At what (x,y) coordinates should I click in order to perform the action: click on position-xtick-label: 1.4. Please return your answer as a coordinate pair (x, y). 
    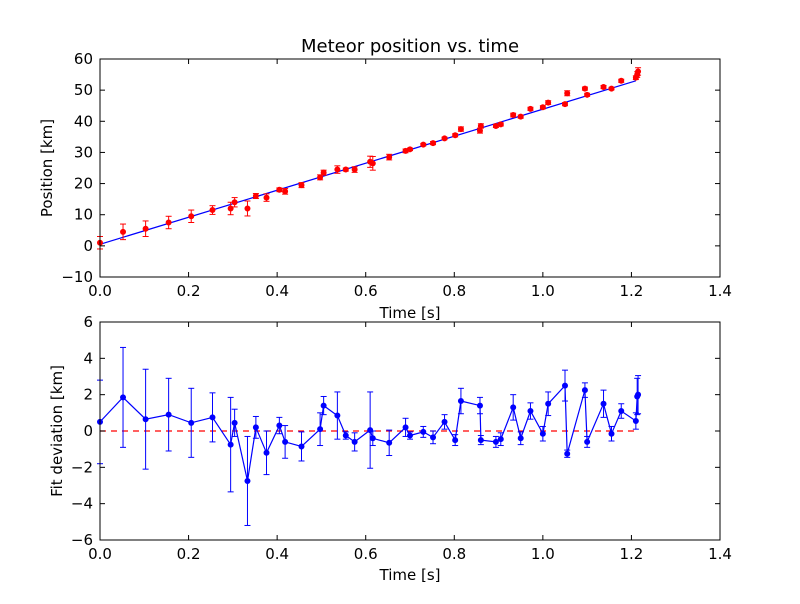
    Looking at the image, I should click on (720, 291).